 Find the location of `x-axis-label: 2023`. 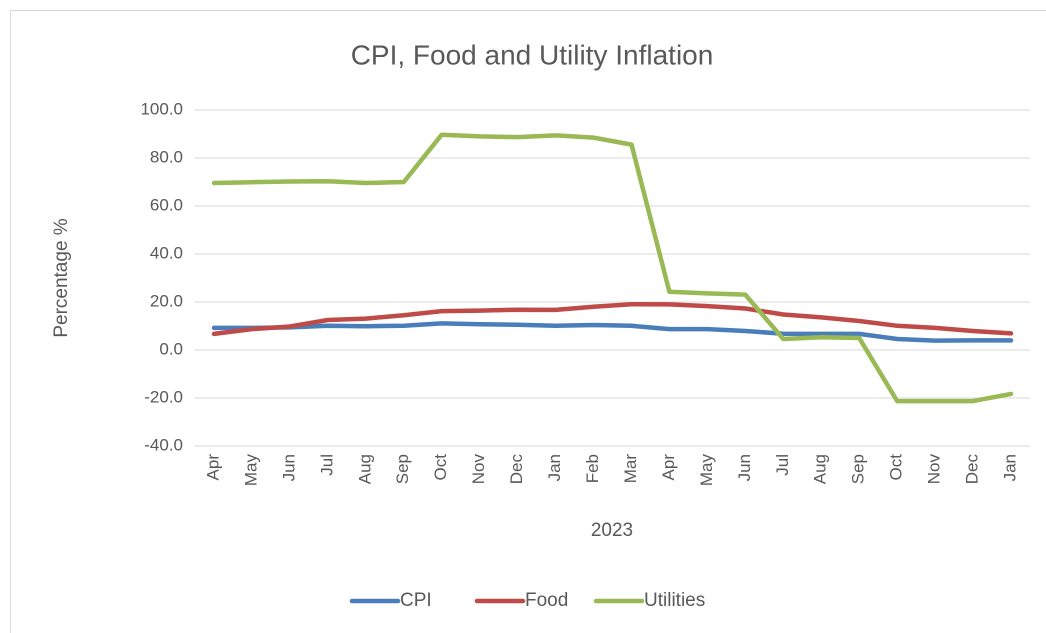

x-axis-label: 2023 is located at coordinates (612, 530).